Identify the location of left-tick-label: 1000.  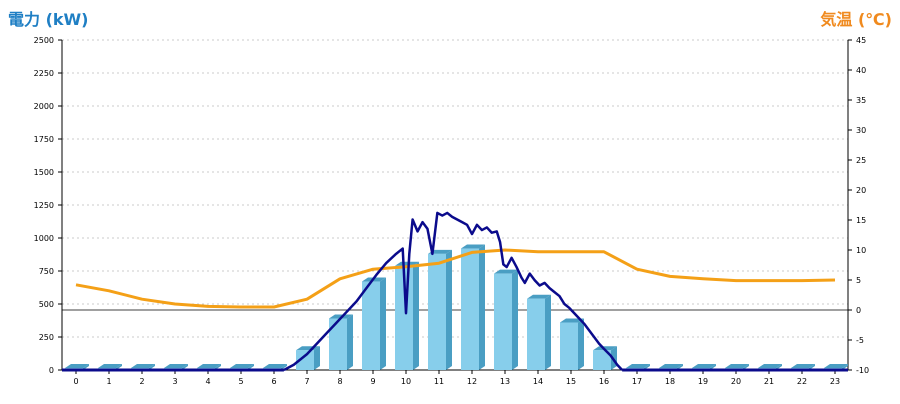
(44, 238).